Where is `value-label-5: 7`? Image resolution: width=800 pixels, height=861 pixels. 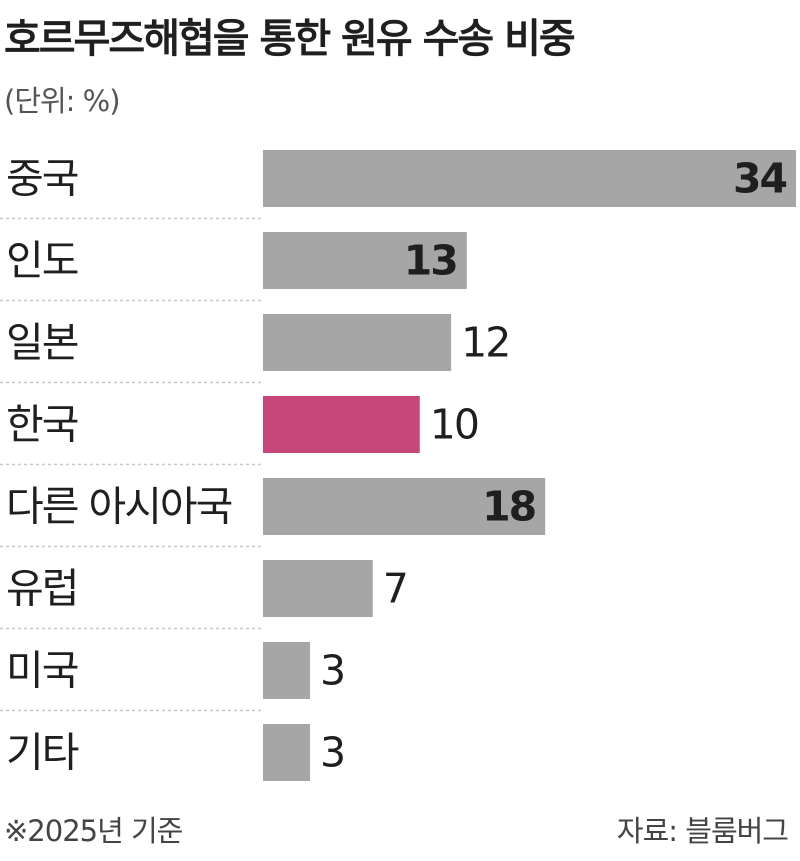 value-label-5: 7 is located at coordinates (395, 589).